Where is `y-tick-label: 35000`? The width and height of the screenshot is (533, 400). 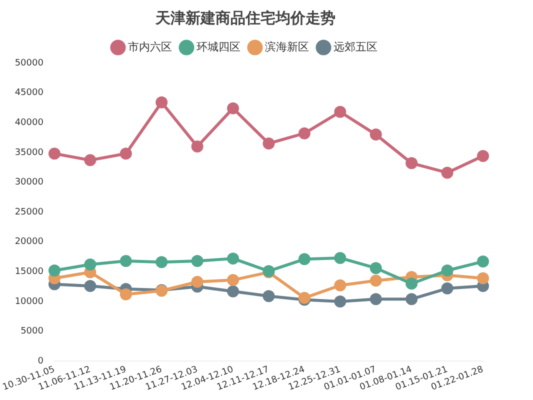
y-tick-label: 35000 is located at coordinates (29, 153).